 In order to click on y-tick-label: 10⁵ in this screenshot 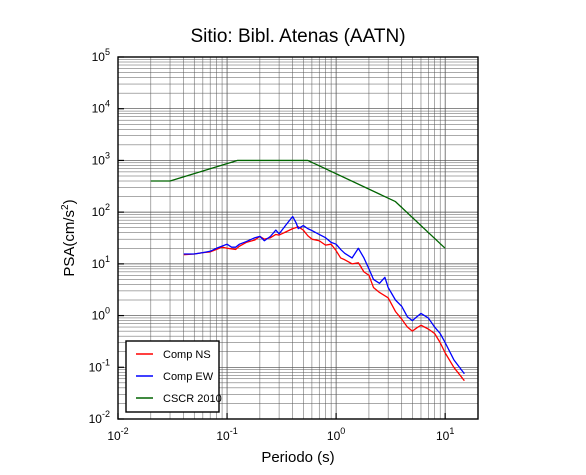, I will do `click(101, 55)`.